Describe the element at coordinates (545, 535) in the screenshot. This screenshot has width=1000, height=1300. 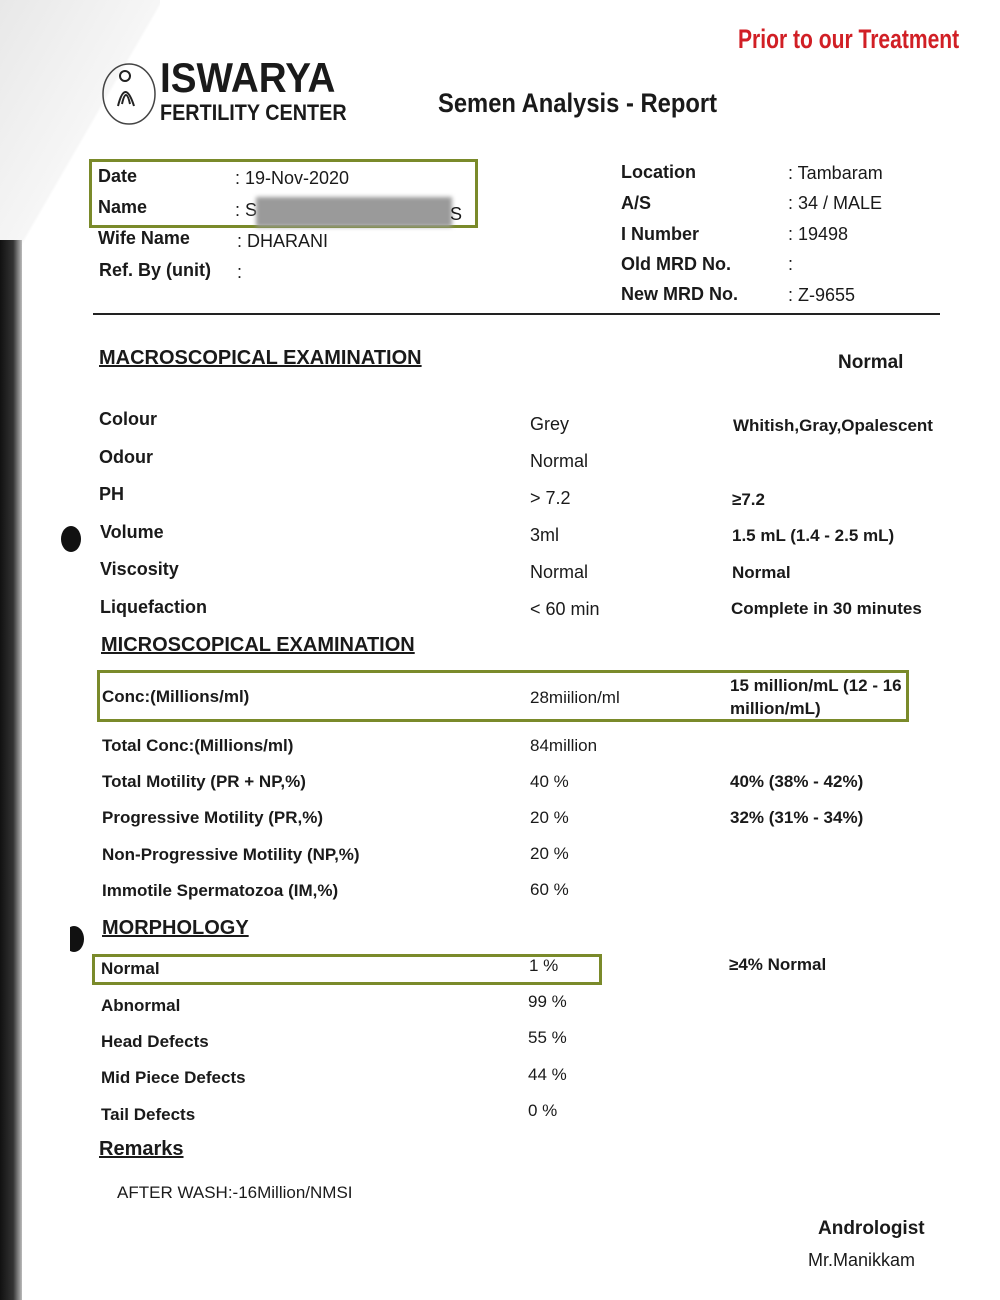
I see `volume-value: 3ml` at that location.